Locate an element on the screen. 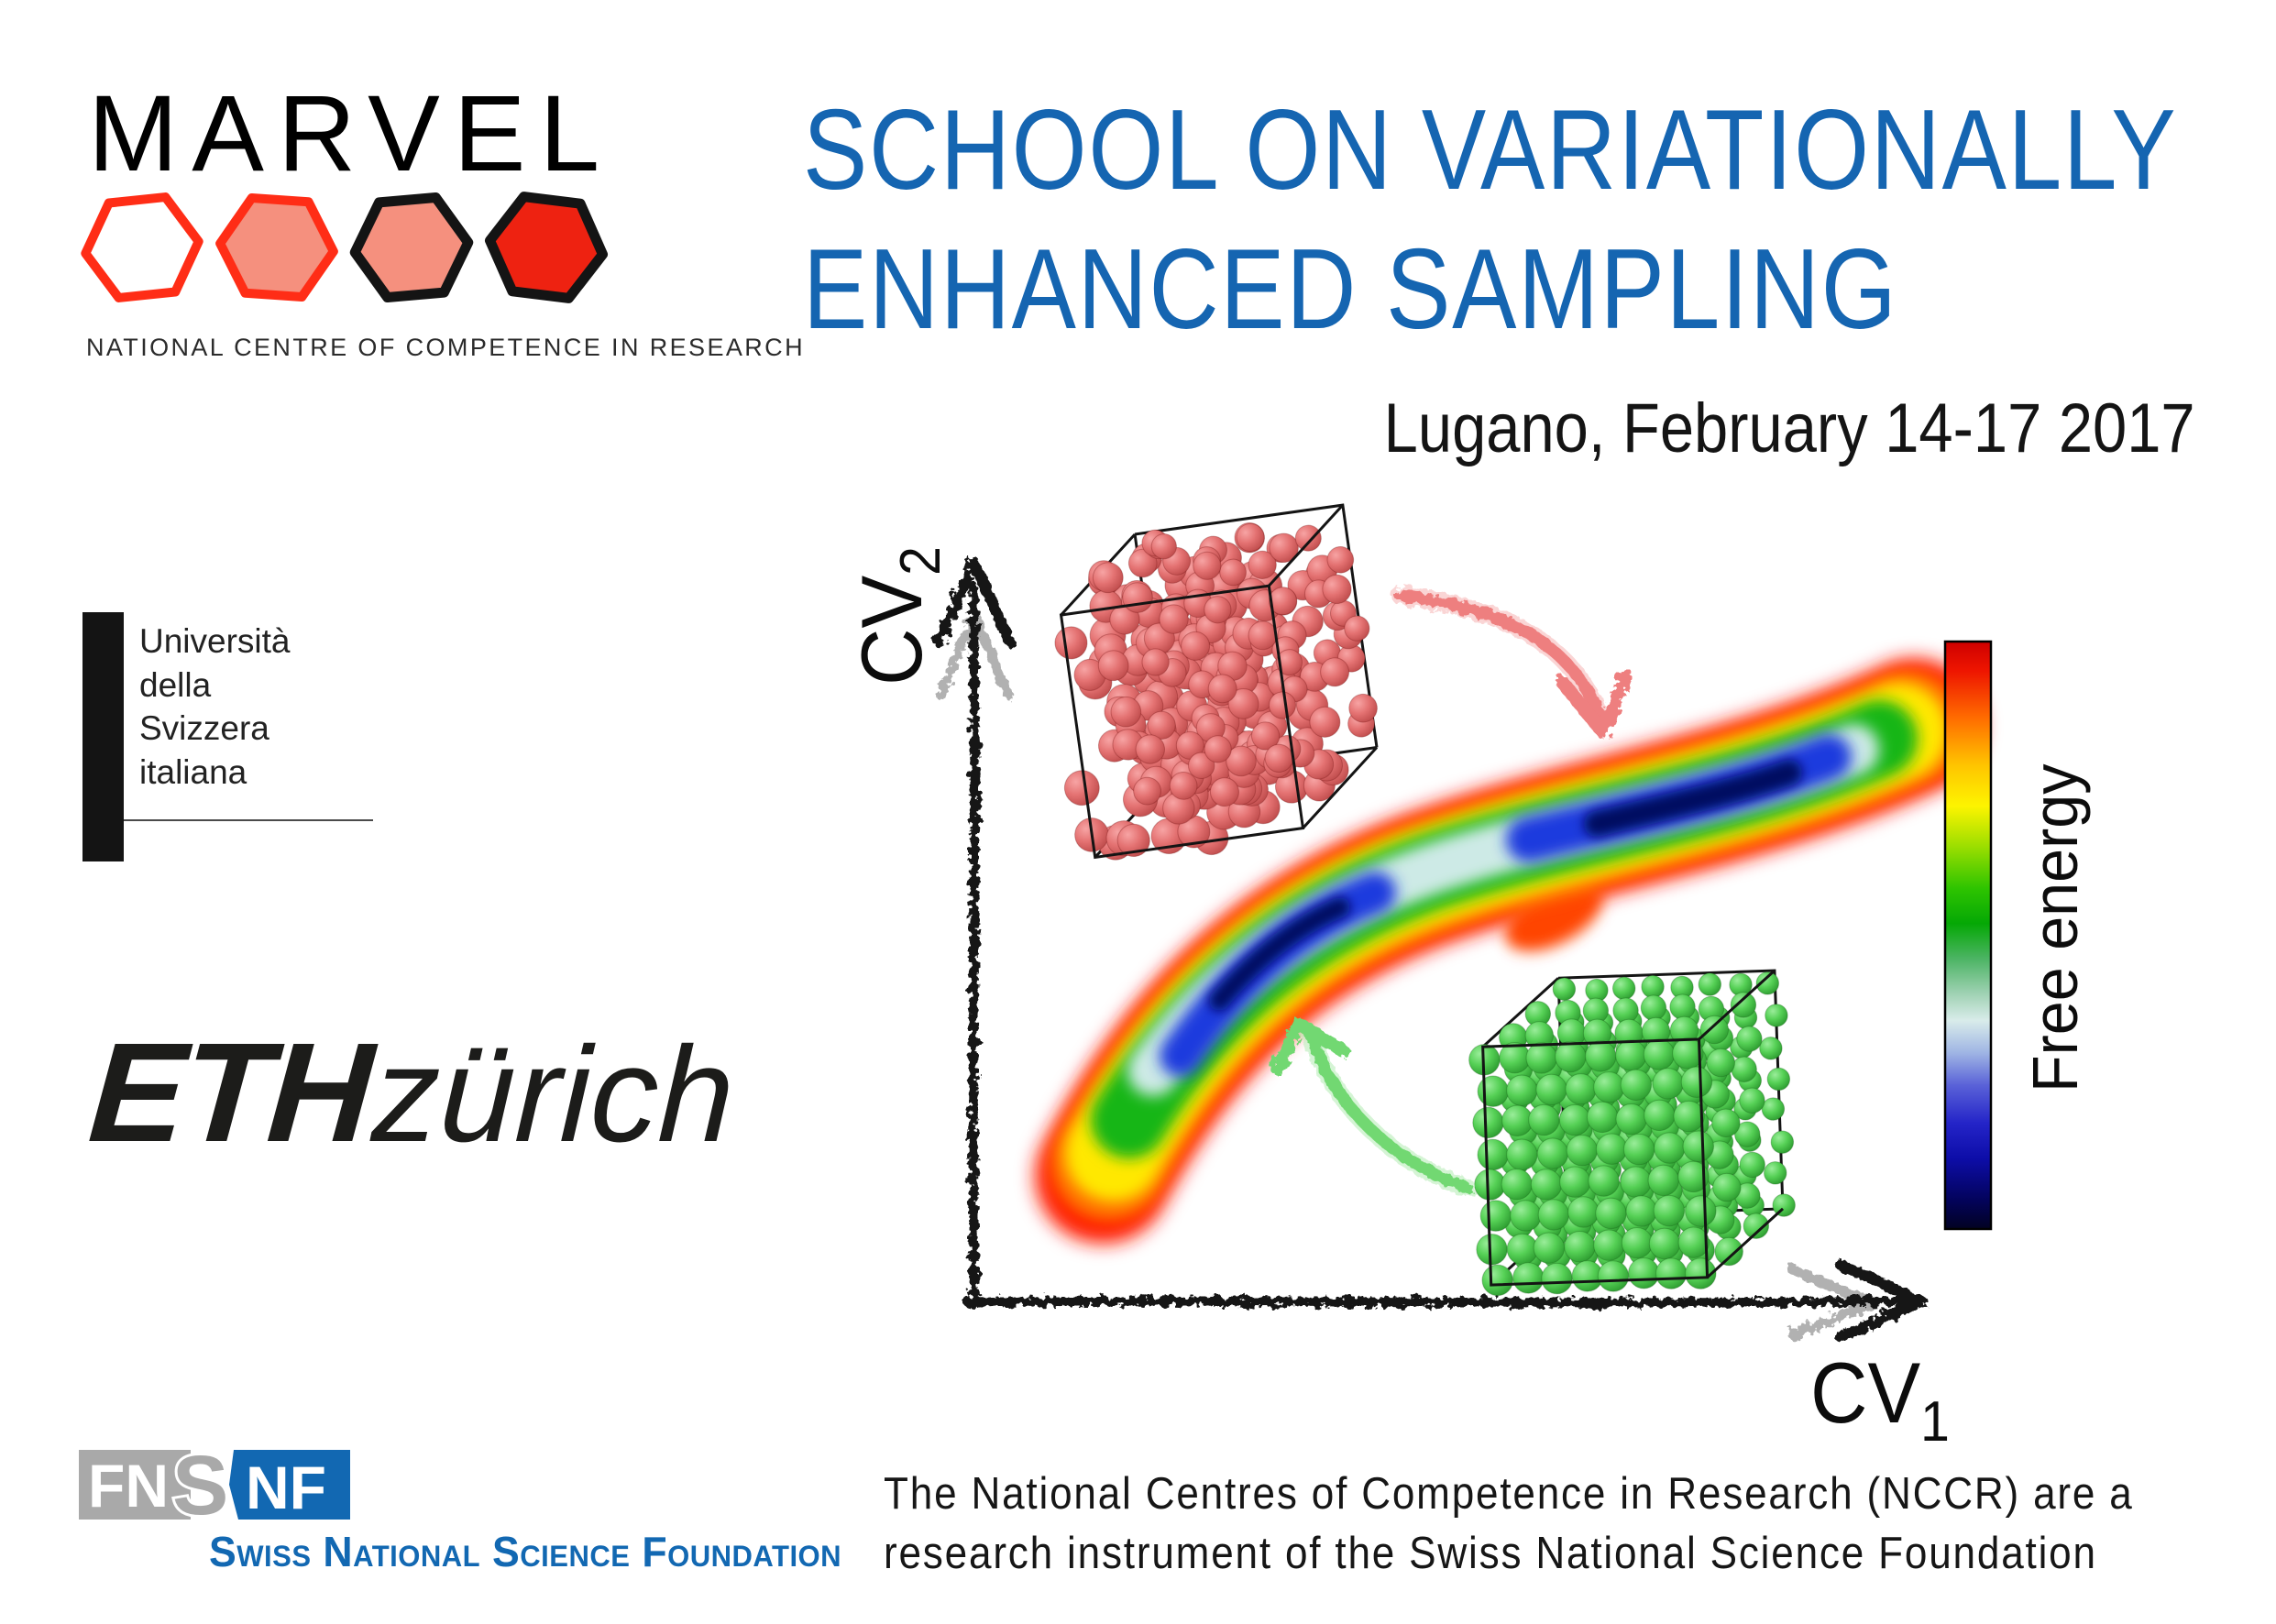  red-disordered-particles-cube-icon is located at coordinates (1216, 682).